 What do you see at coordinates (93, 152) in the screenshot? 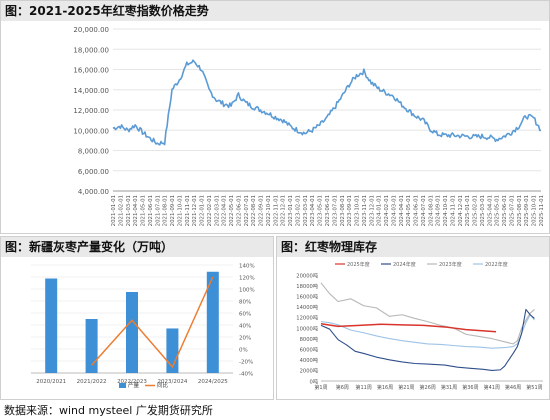
I see `top-y-tick-label: 8,000.00` at bounding box center [93, 152].